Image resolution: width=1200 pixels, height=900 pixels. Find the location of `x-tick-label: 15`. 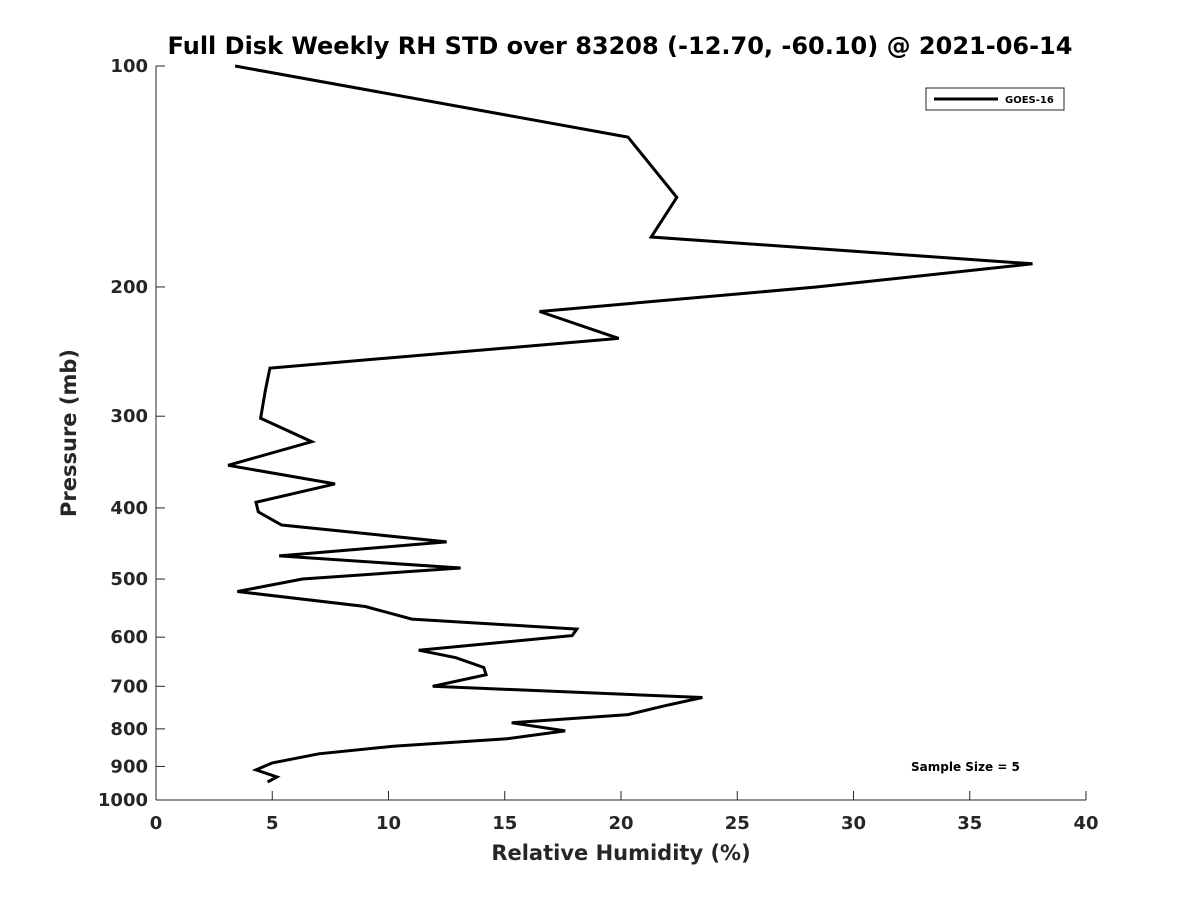

x-tick-label: 15 is located at coordinates (504, 823).